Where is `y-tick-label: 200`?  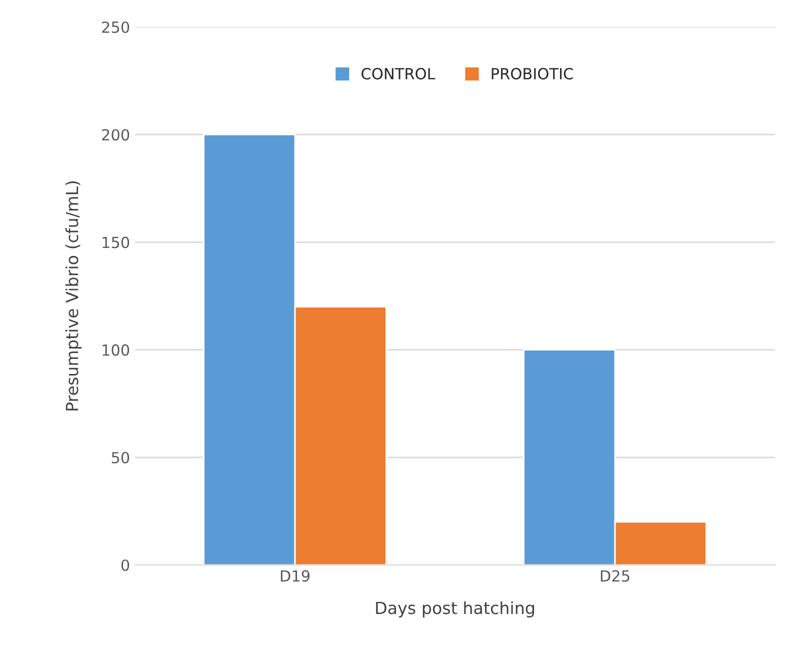 y-tick-label: 200 is located at coordinates (116, 135).